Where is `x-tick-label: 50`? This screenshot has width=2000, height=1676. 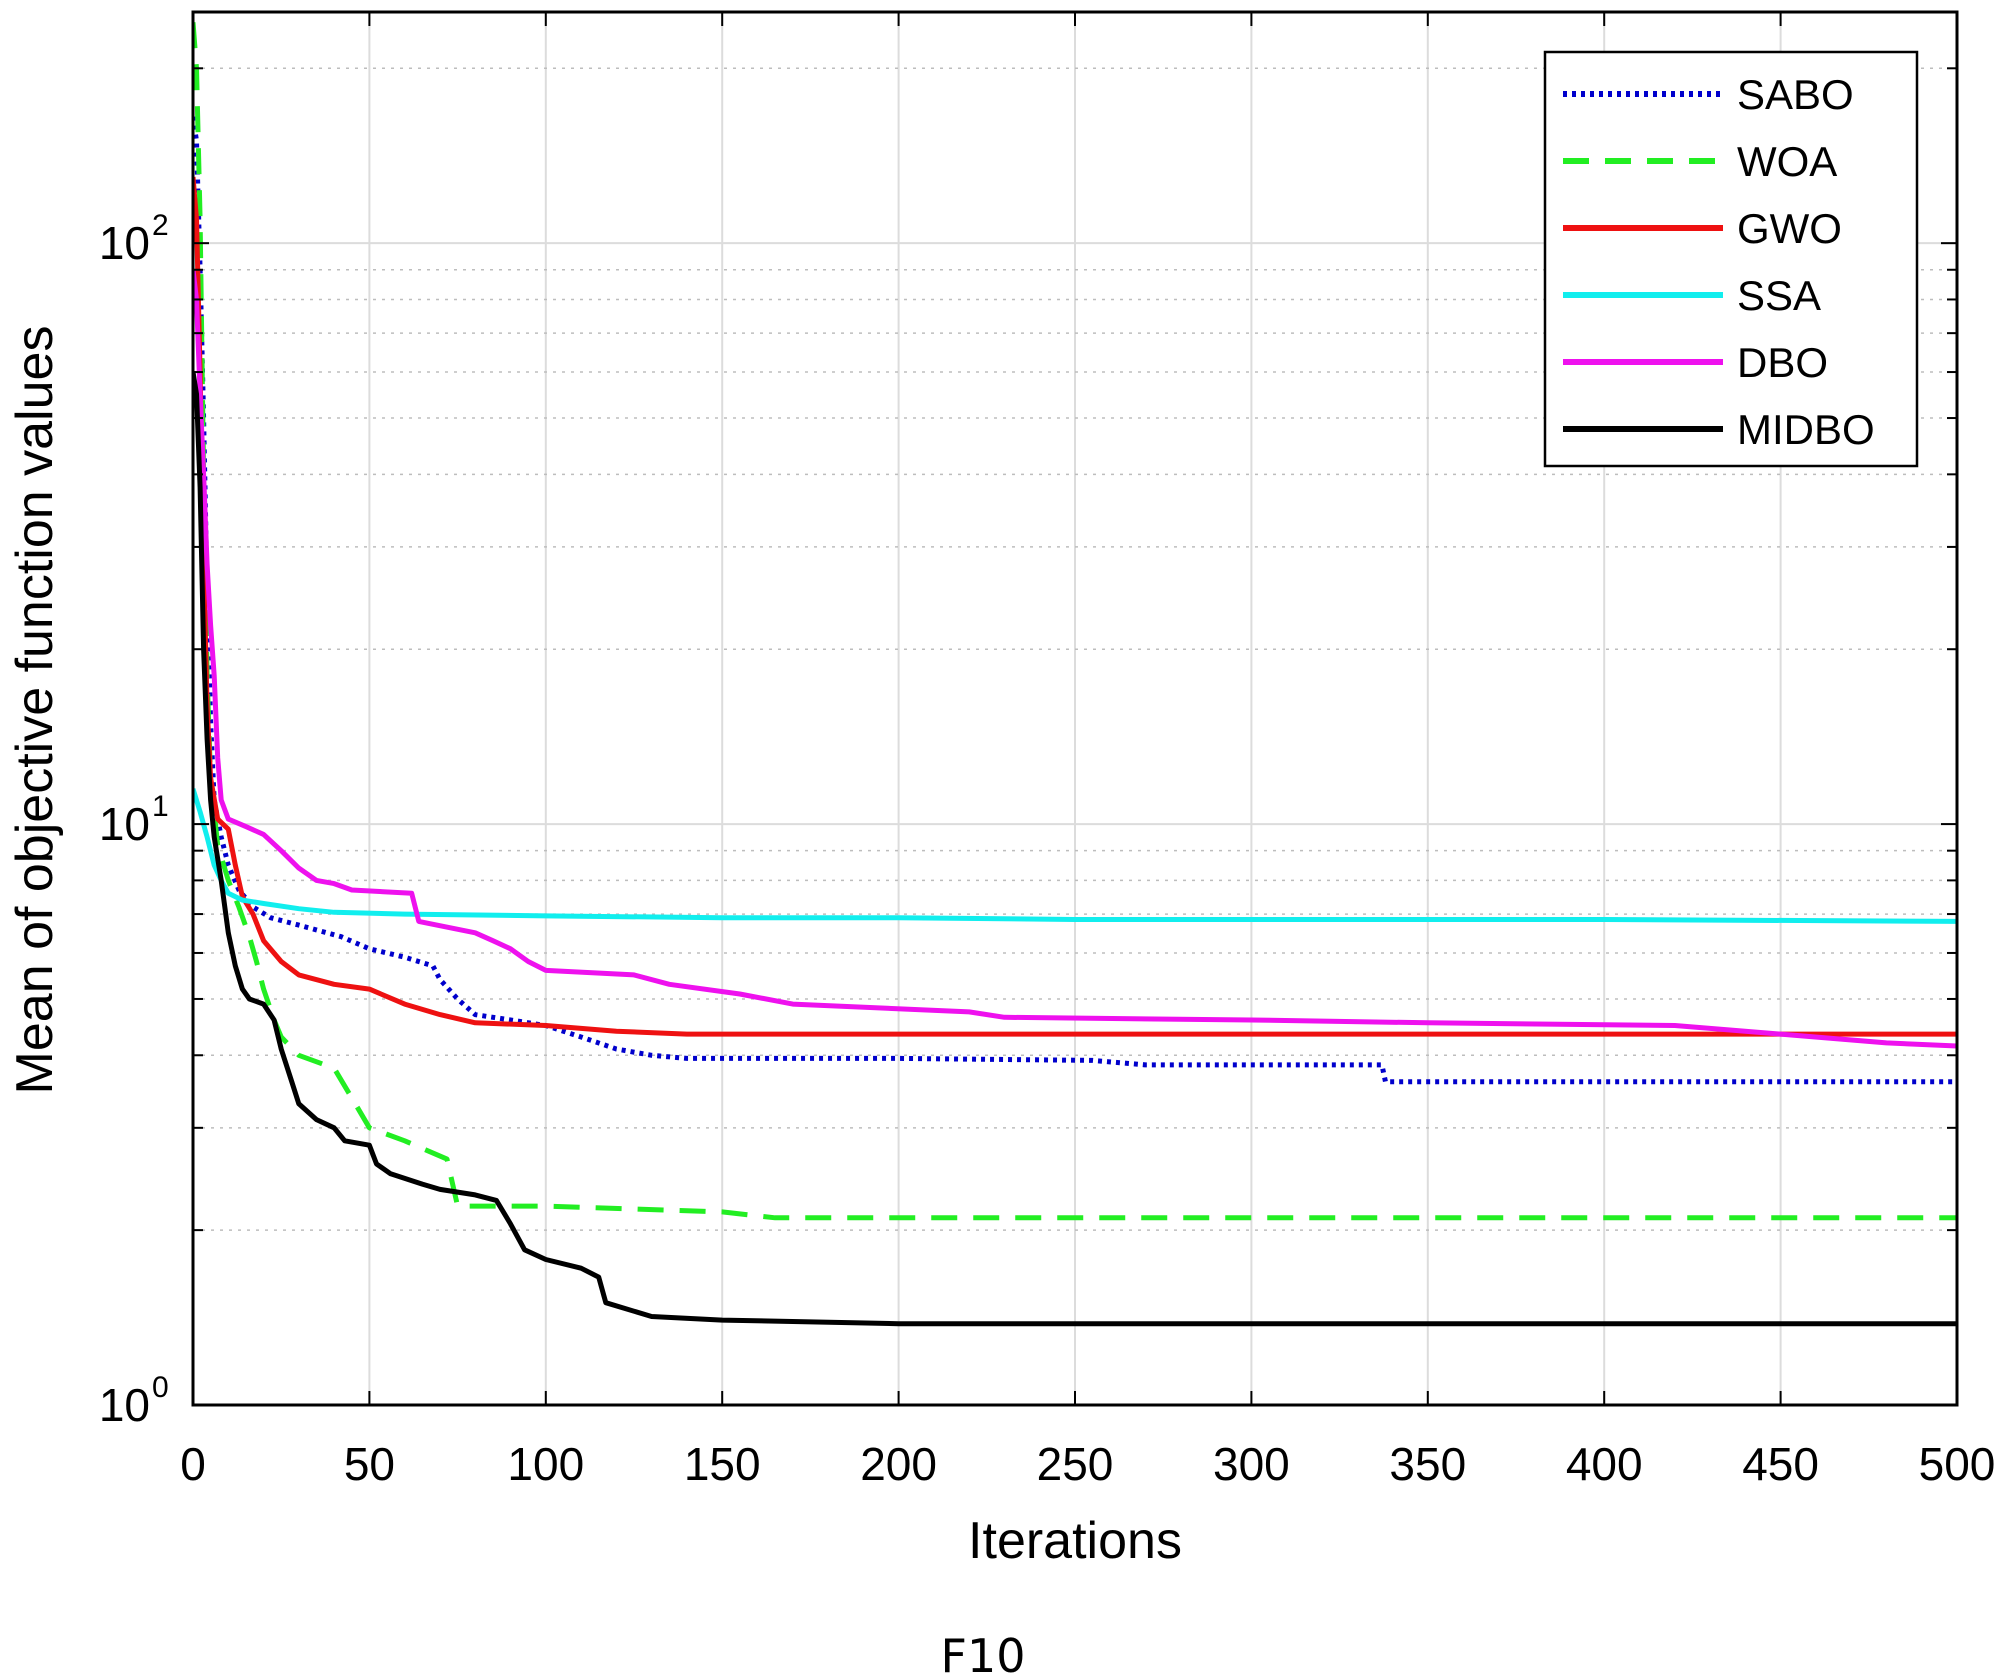
x-tick-label: 50 is located at coordinates (369, 1464).